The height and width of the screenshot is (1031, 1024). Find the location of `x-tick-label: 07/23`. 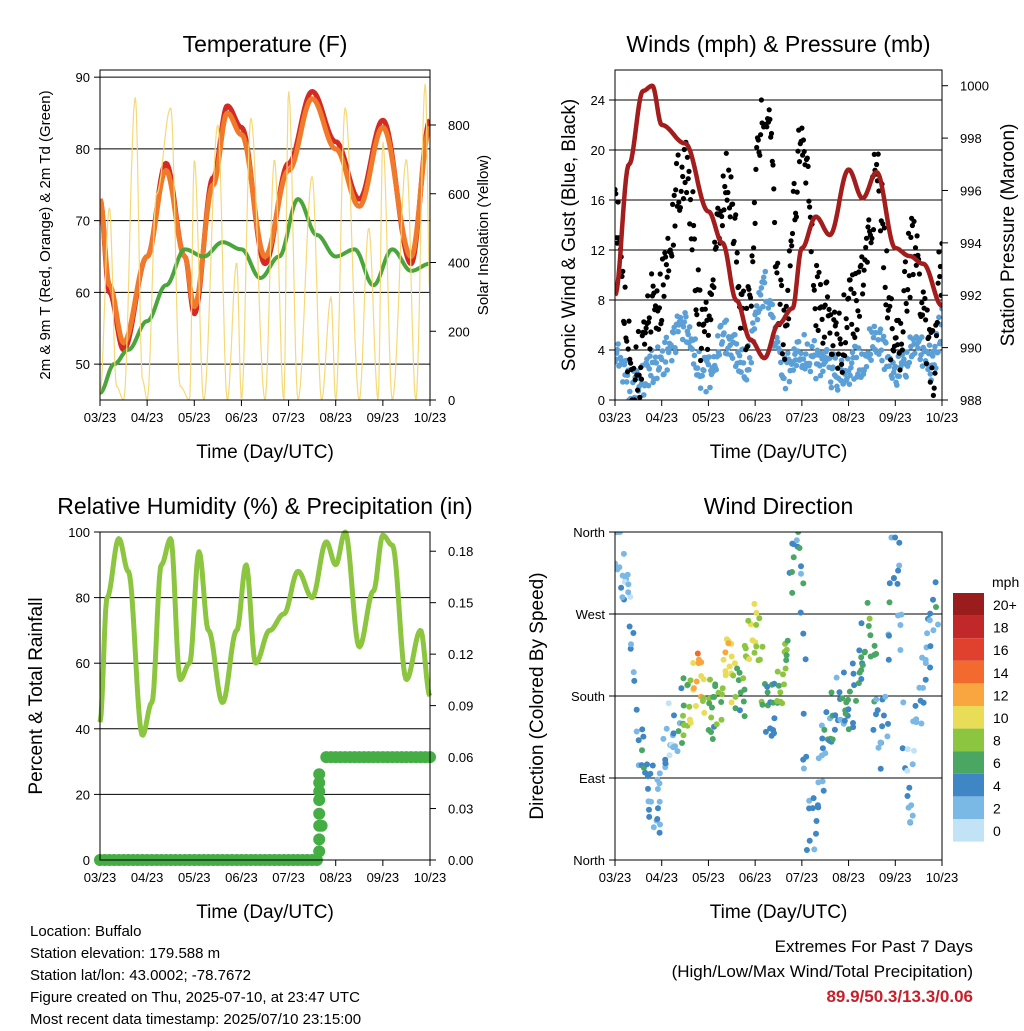

x-tick-label: 07/23 is located at coordinates (288, 417).